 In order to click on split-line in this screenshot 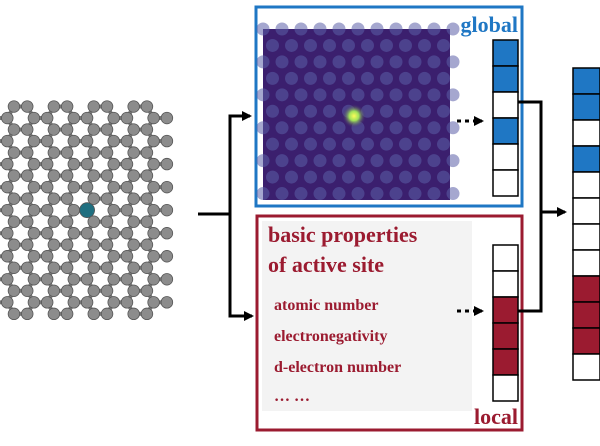, I will do `click(225, 163)`.